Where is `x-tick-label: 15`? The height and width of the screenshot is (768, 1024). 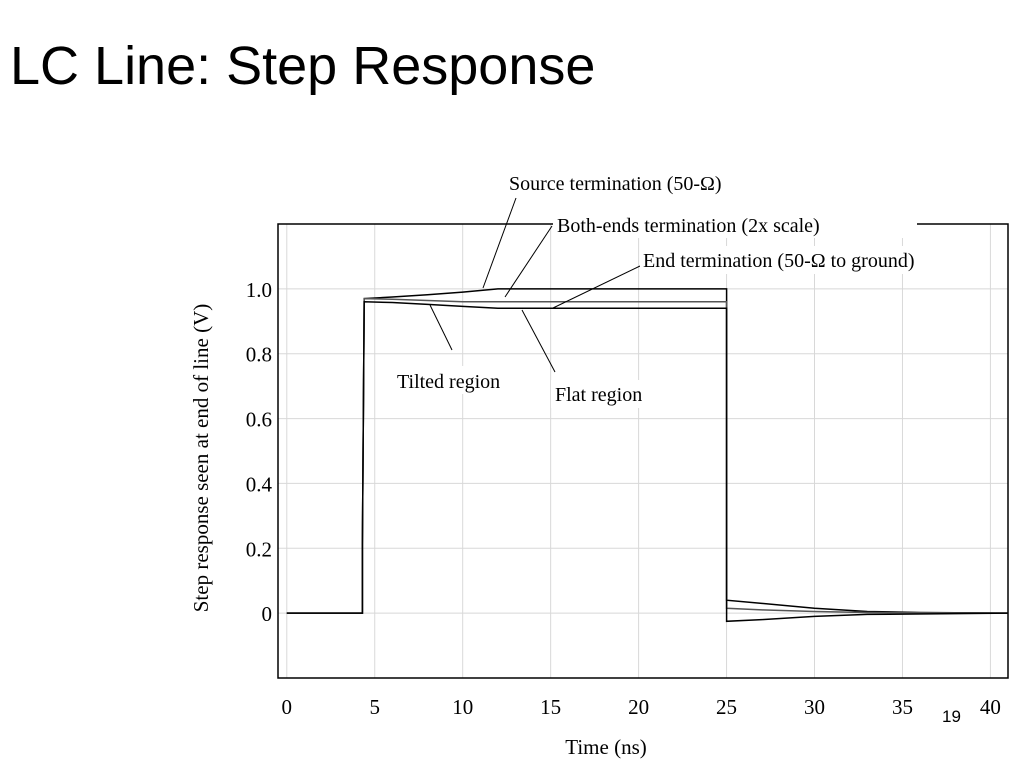 x-tick-label: 15 is located at coordinates (550, 707).